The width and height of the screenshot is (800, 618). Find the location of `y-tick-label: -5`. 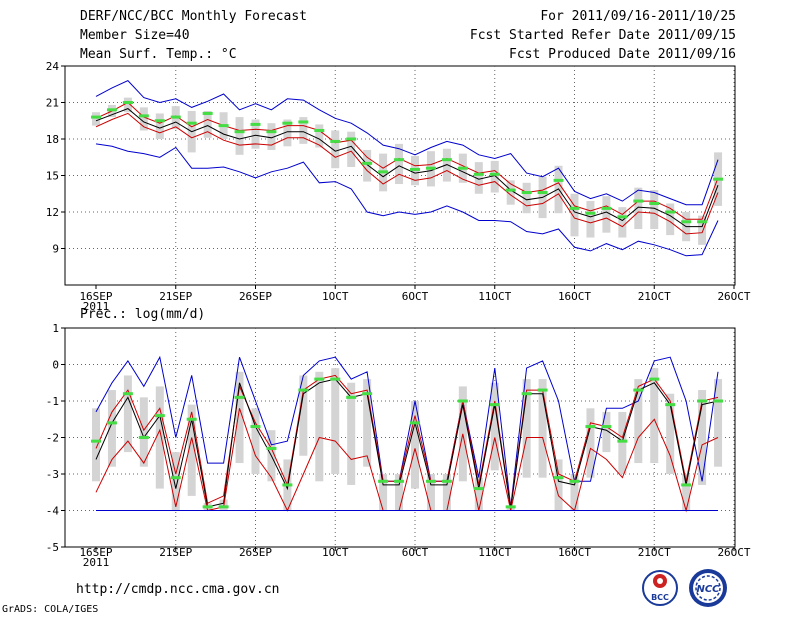

y-tick-label: -5 is located at coordinates (52, 547).